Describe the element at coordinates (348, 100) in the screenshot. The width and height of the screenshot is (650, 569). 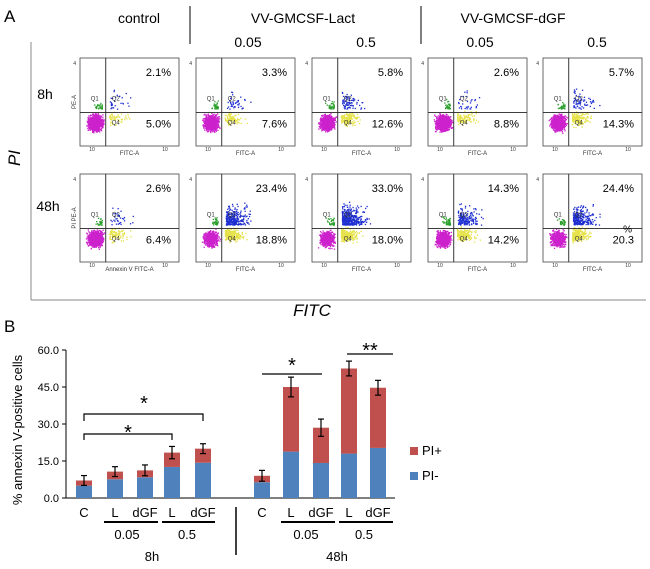
I see `gate-label-q2: Q2` at that location.